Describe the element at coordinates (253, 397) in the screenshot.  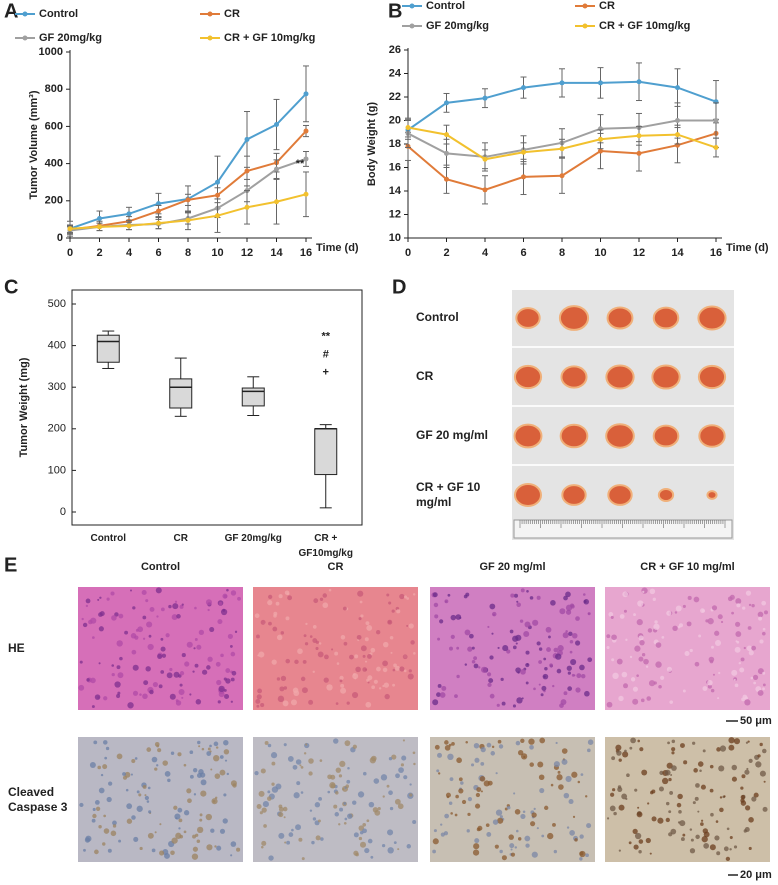
I see `box` at that location.